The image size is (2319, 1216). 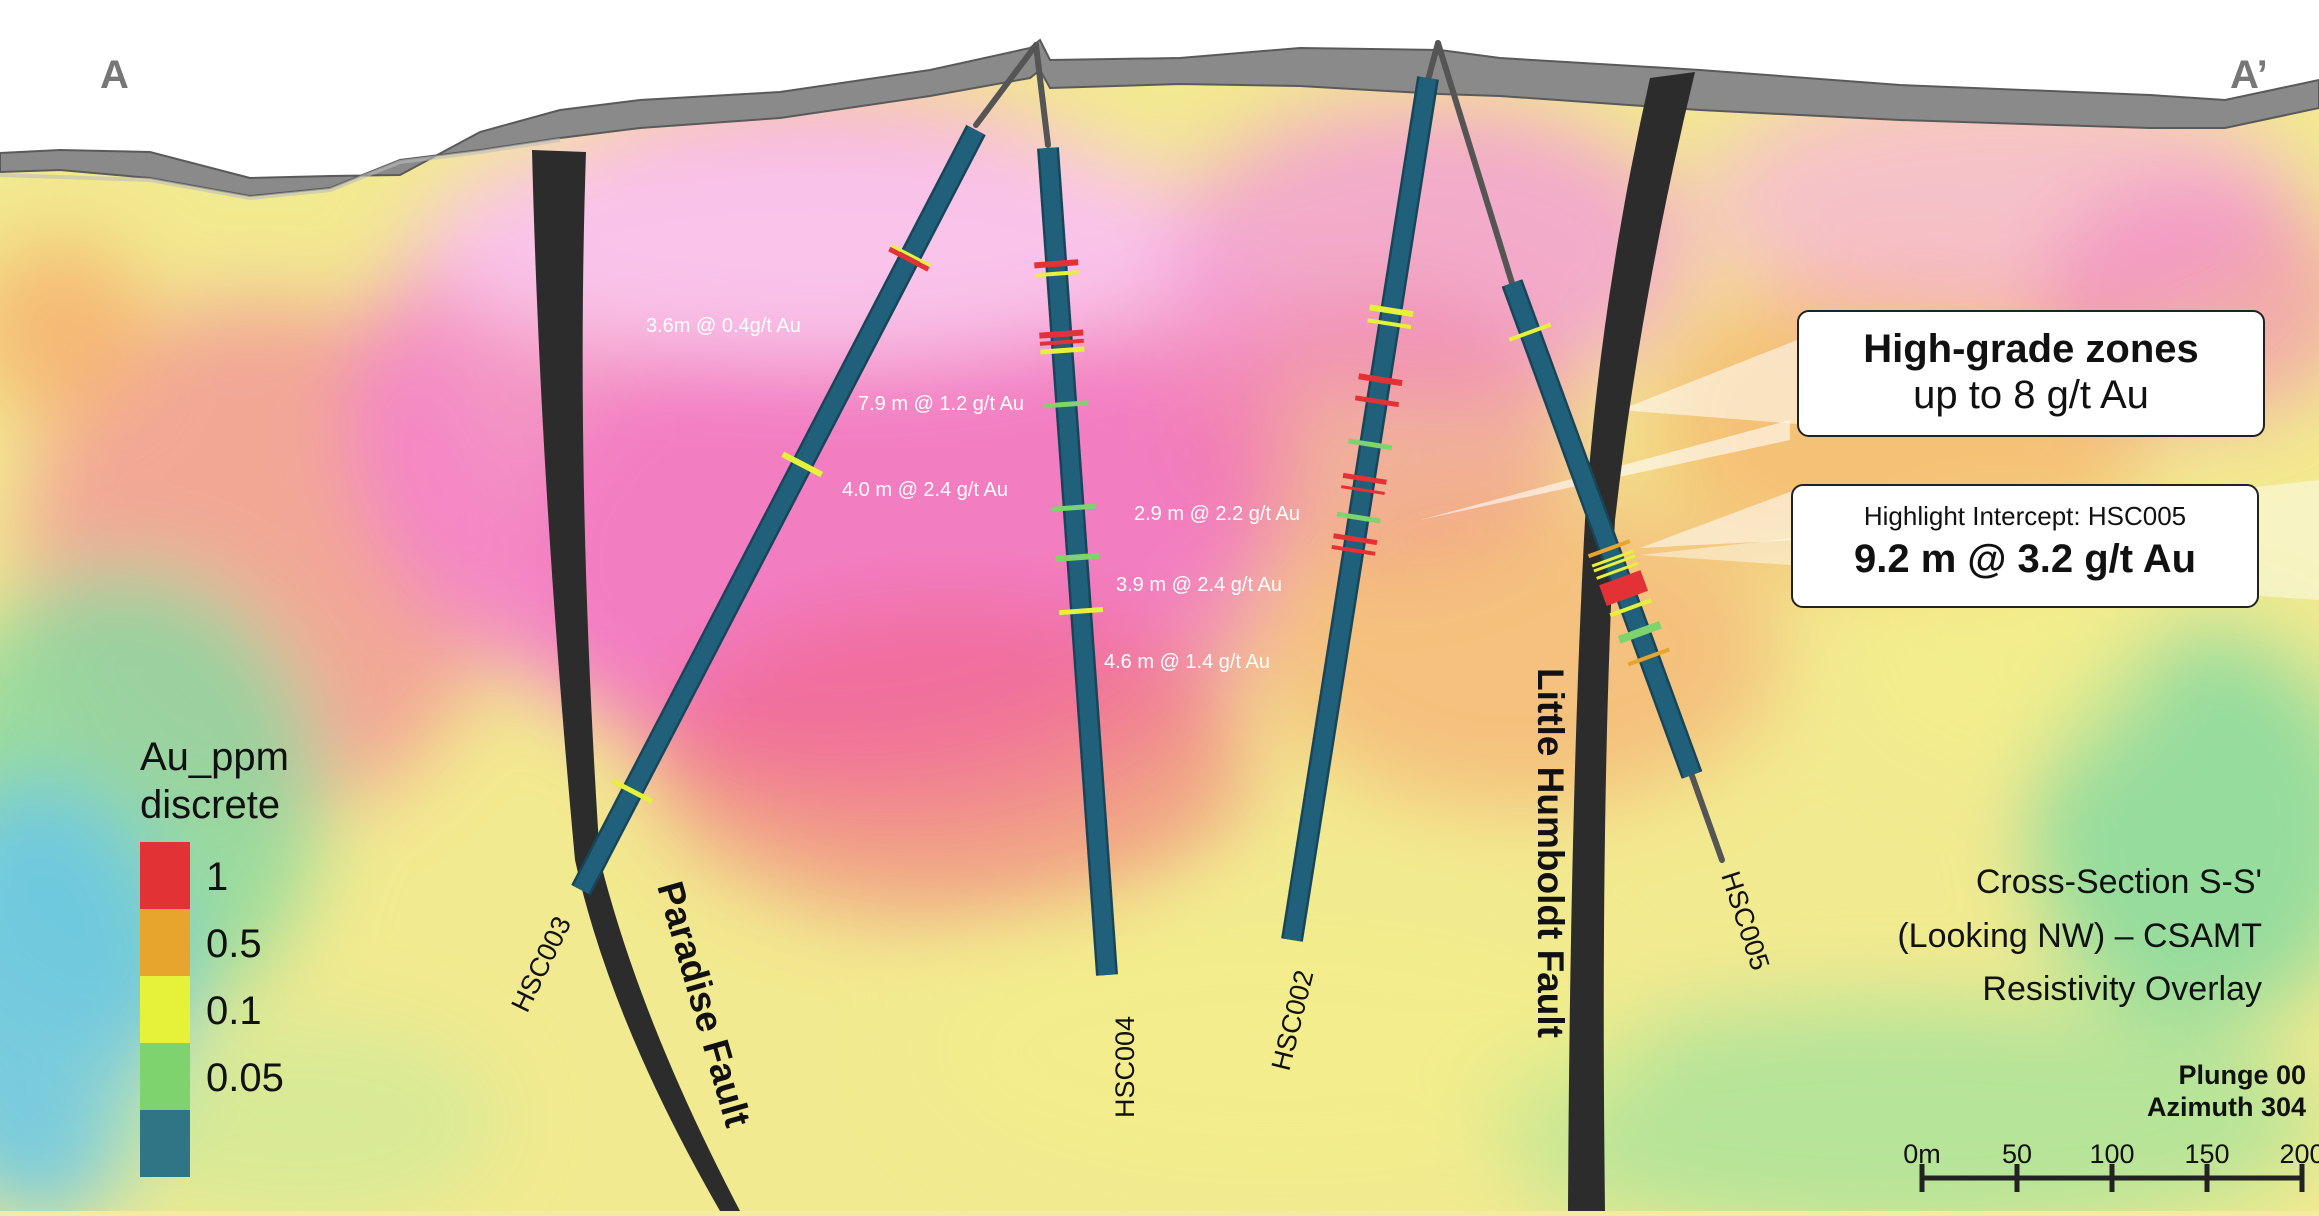 I want to click on high-grade-zones-callout: High-grade zones up to 8 g/t Au, so click(x=2031, y=373).